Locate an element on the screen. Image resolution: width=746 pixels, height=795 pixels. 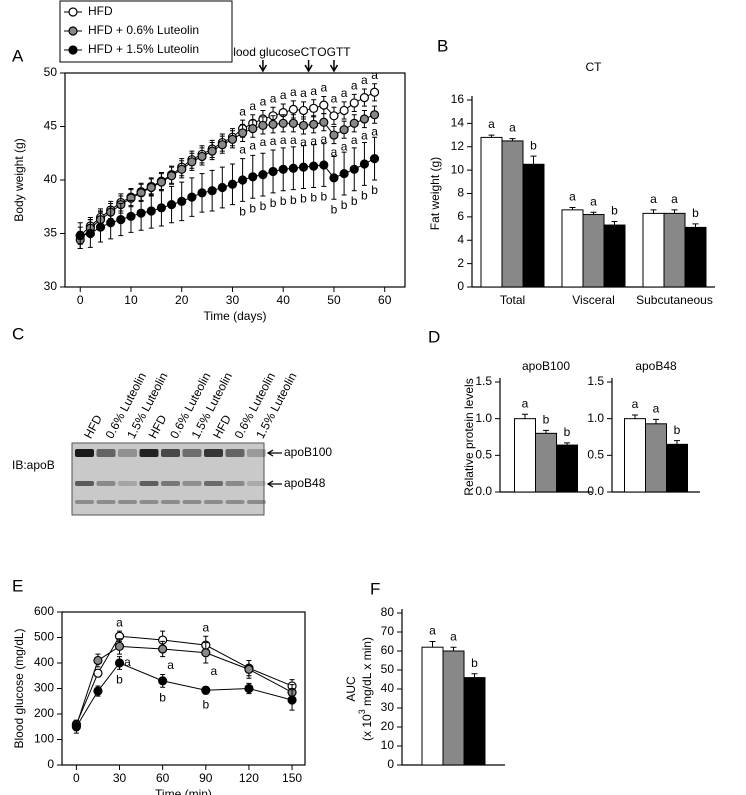
y-tick-label: 70 is located at coordinates (388, 631).